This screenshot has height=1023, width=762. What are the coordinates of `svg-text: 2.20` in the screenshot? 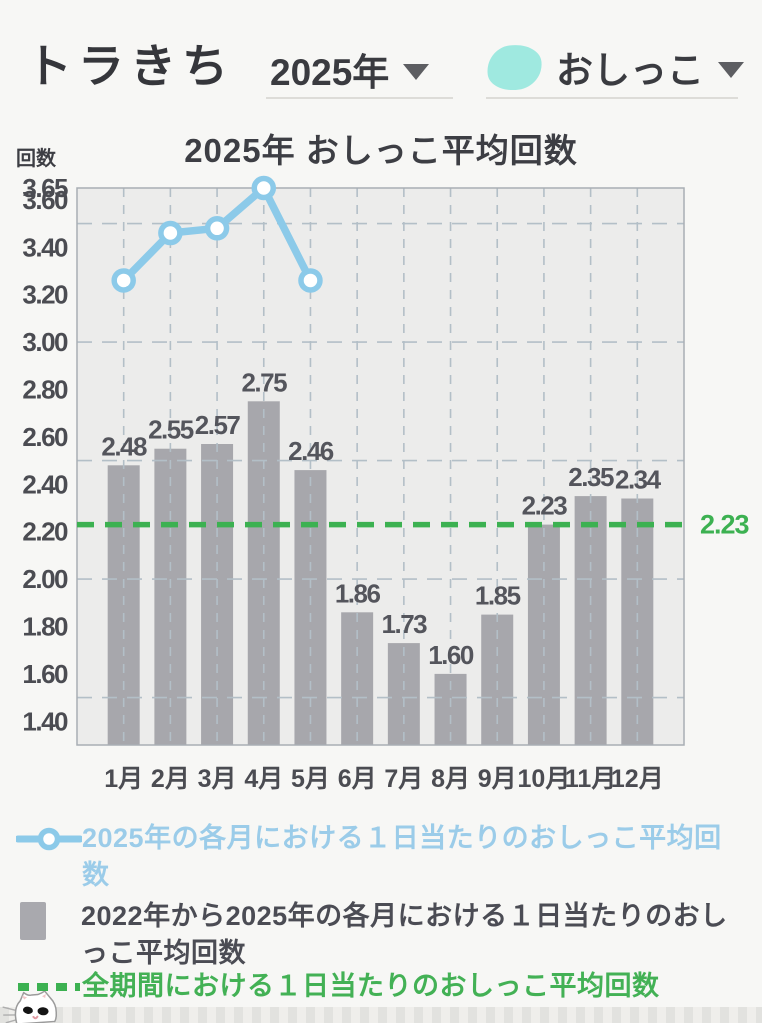 It's located at (45, 532).